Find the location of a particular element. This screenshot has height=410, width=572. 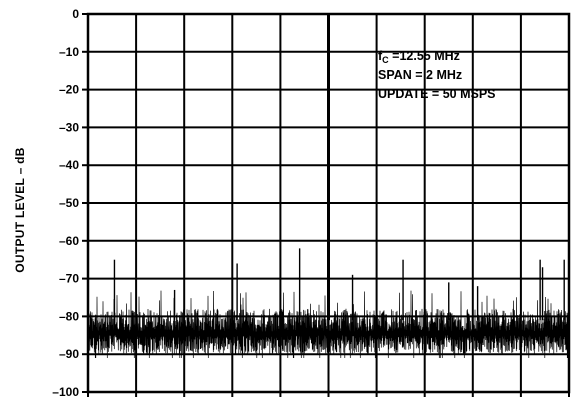

y-tick-label: –100 is located at coordinates (65, 392).